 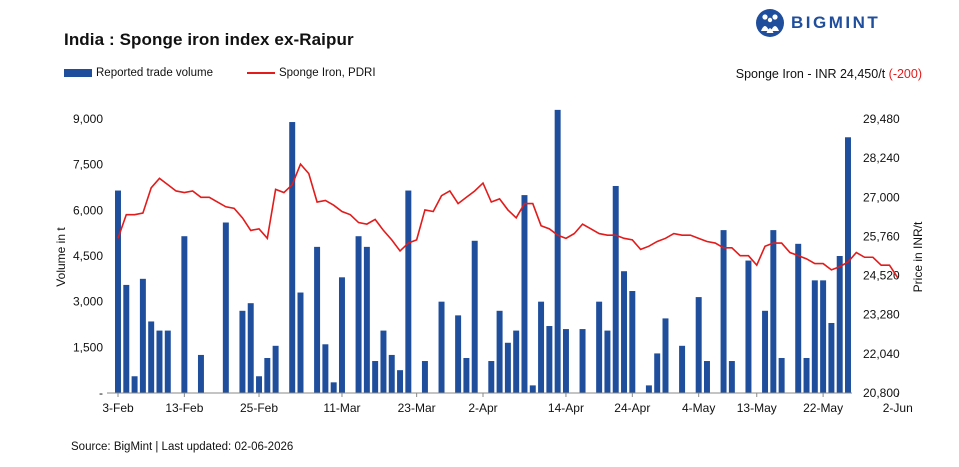 What do you see at coordinates (88, 165) in the screenshot?
I see `y-tick-label: 7,500` at bounding box center [88, 165].